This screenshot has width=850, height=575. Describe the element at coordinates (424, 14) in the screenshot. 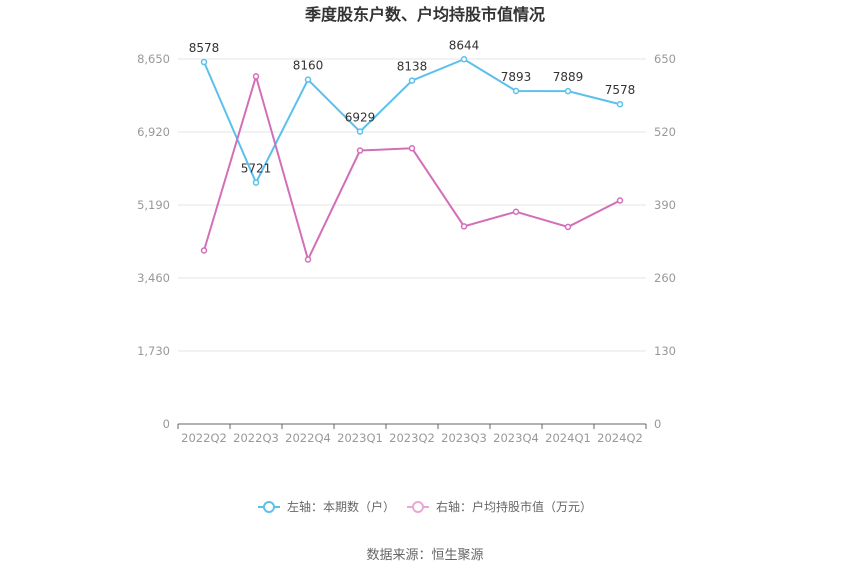

I see `chart-title: 季度股东户数、户均持股市值情况` at that location.